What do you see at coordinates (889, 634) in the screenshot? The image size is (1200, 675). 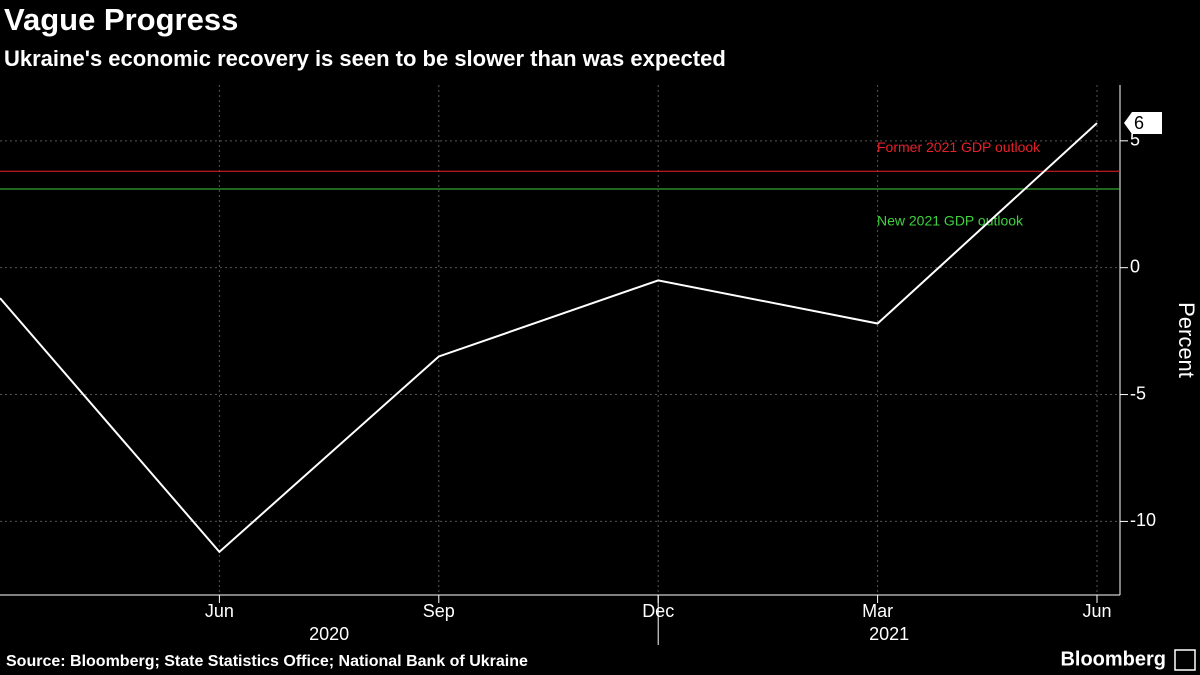 I see `year-label: 2021` at bounding box center [889, 634].